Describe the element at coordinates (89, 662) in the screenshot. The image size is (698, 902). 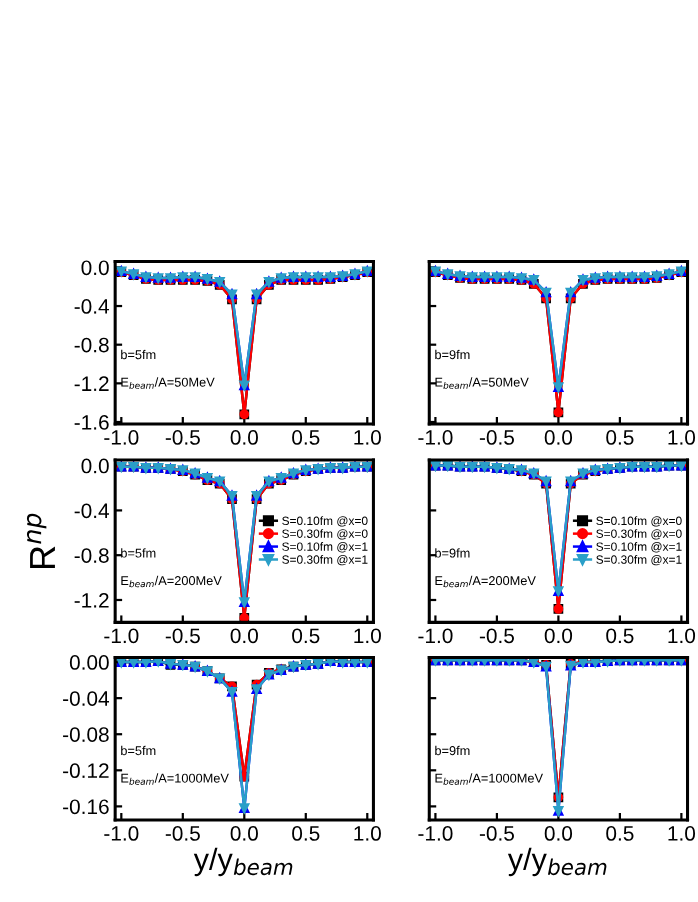
I see `y-tick-label: 0.00` at that location.